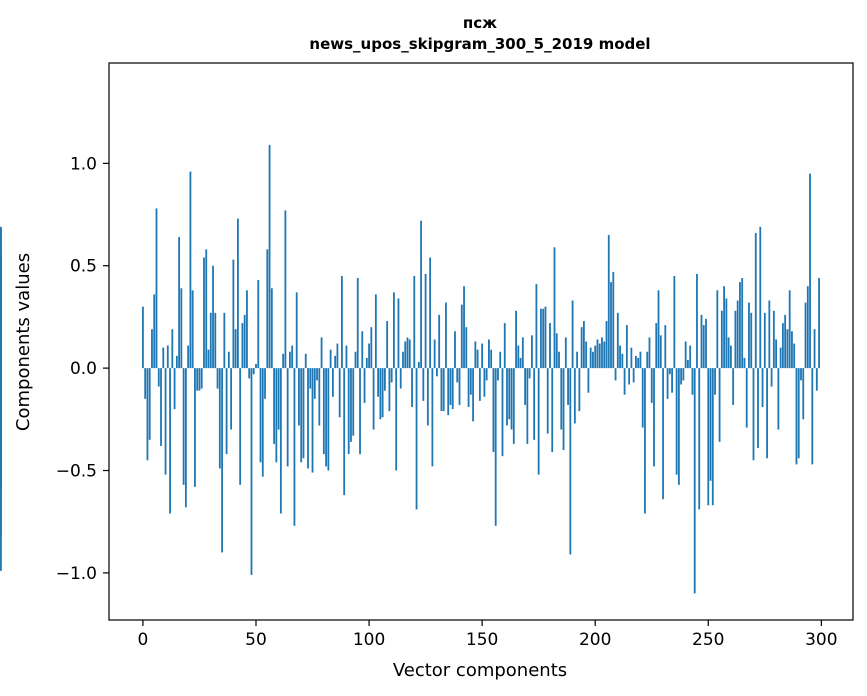  Describe the element at coordinates (143, 640) in the screenshot. I see `x-tick-label: 0` at that location.